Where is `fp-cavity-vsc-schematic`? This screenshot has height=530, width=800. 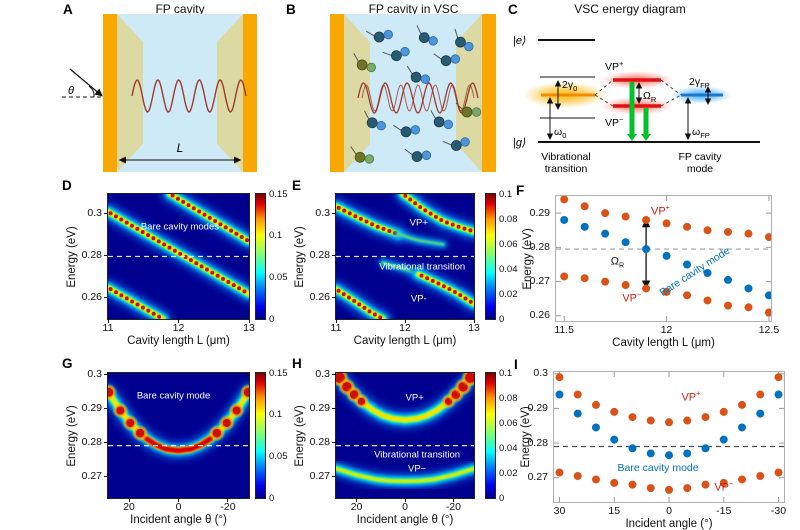
fp-cavity-vsc-schematic is located at coordinates (413, 93).